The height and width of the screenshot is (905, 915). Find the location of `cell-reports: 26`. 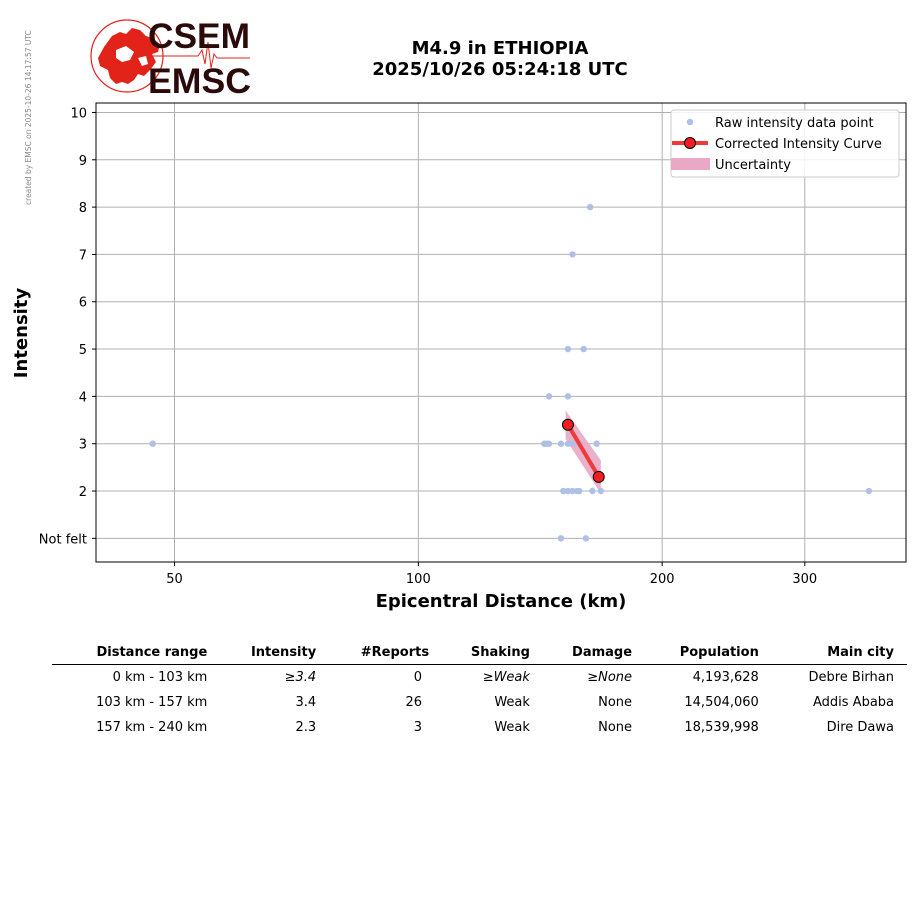

cell-reports: 26 is located at coordinates (414, 702).